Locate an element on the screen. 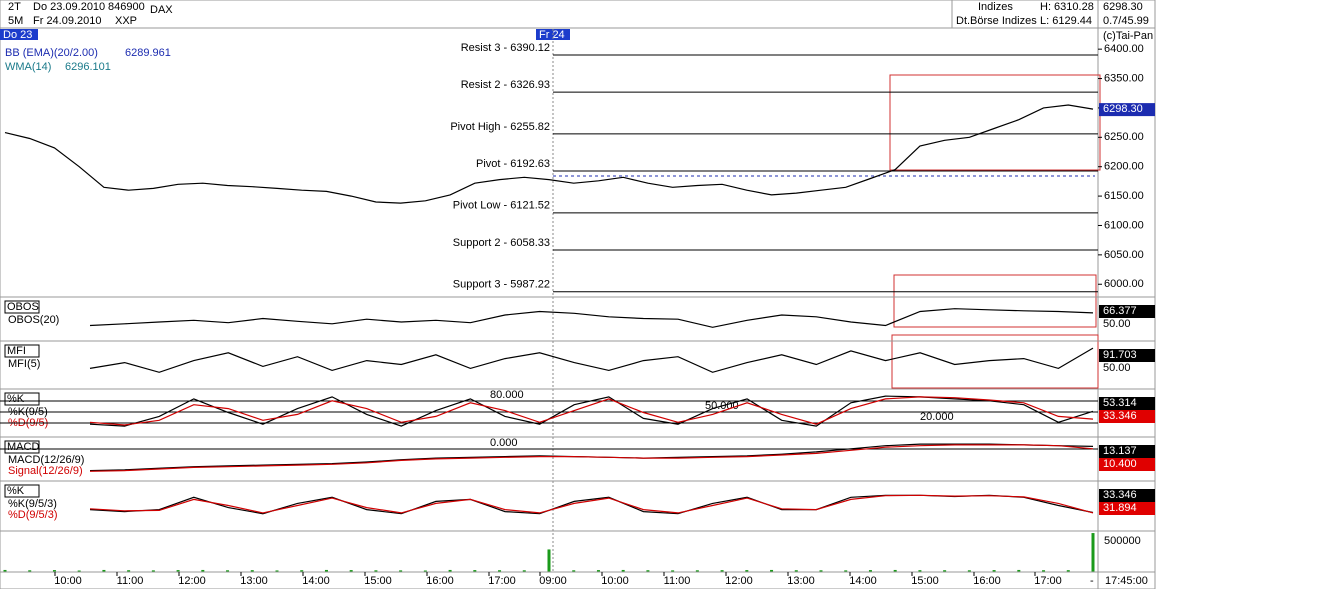 This screenshot has height=589, width=1323. day-label: Do 23 is located at coordinates (17, 35).